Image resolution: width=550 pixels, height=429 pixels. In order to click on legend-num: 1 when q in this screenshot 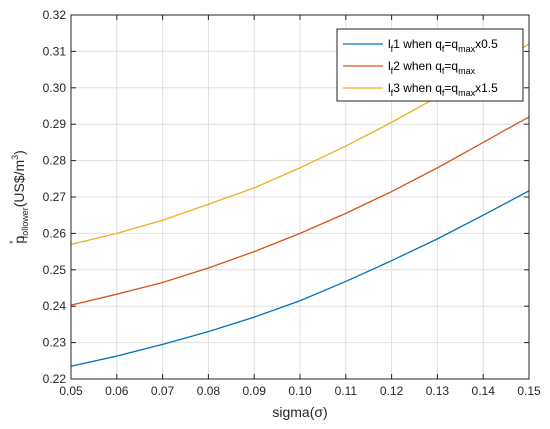, I will do `click(417, 44)`.